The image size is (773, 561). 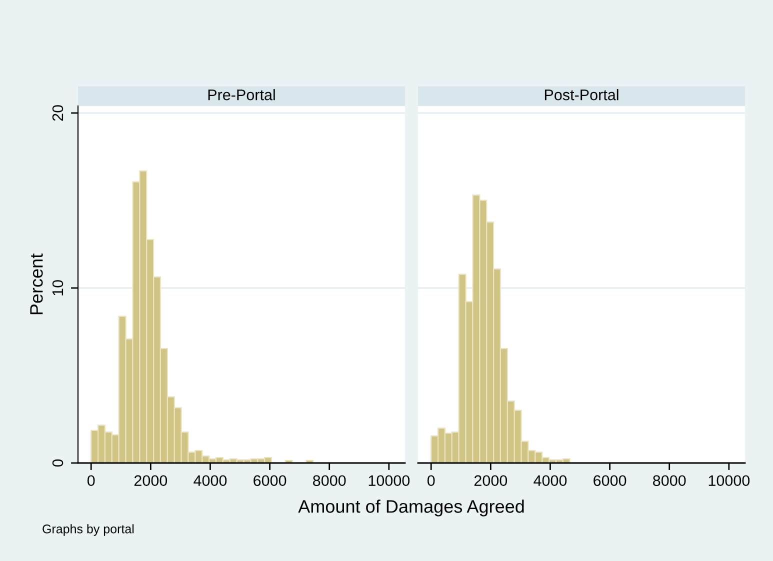 I want to click on y-axis-title: Percent, so click(x=36, y=284).